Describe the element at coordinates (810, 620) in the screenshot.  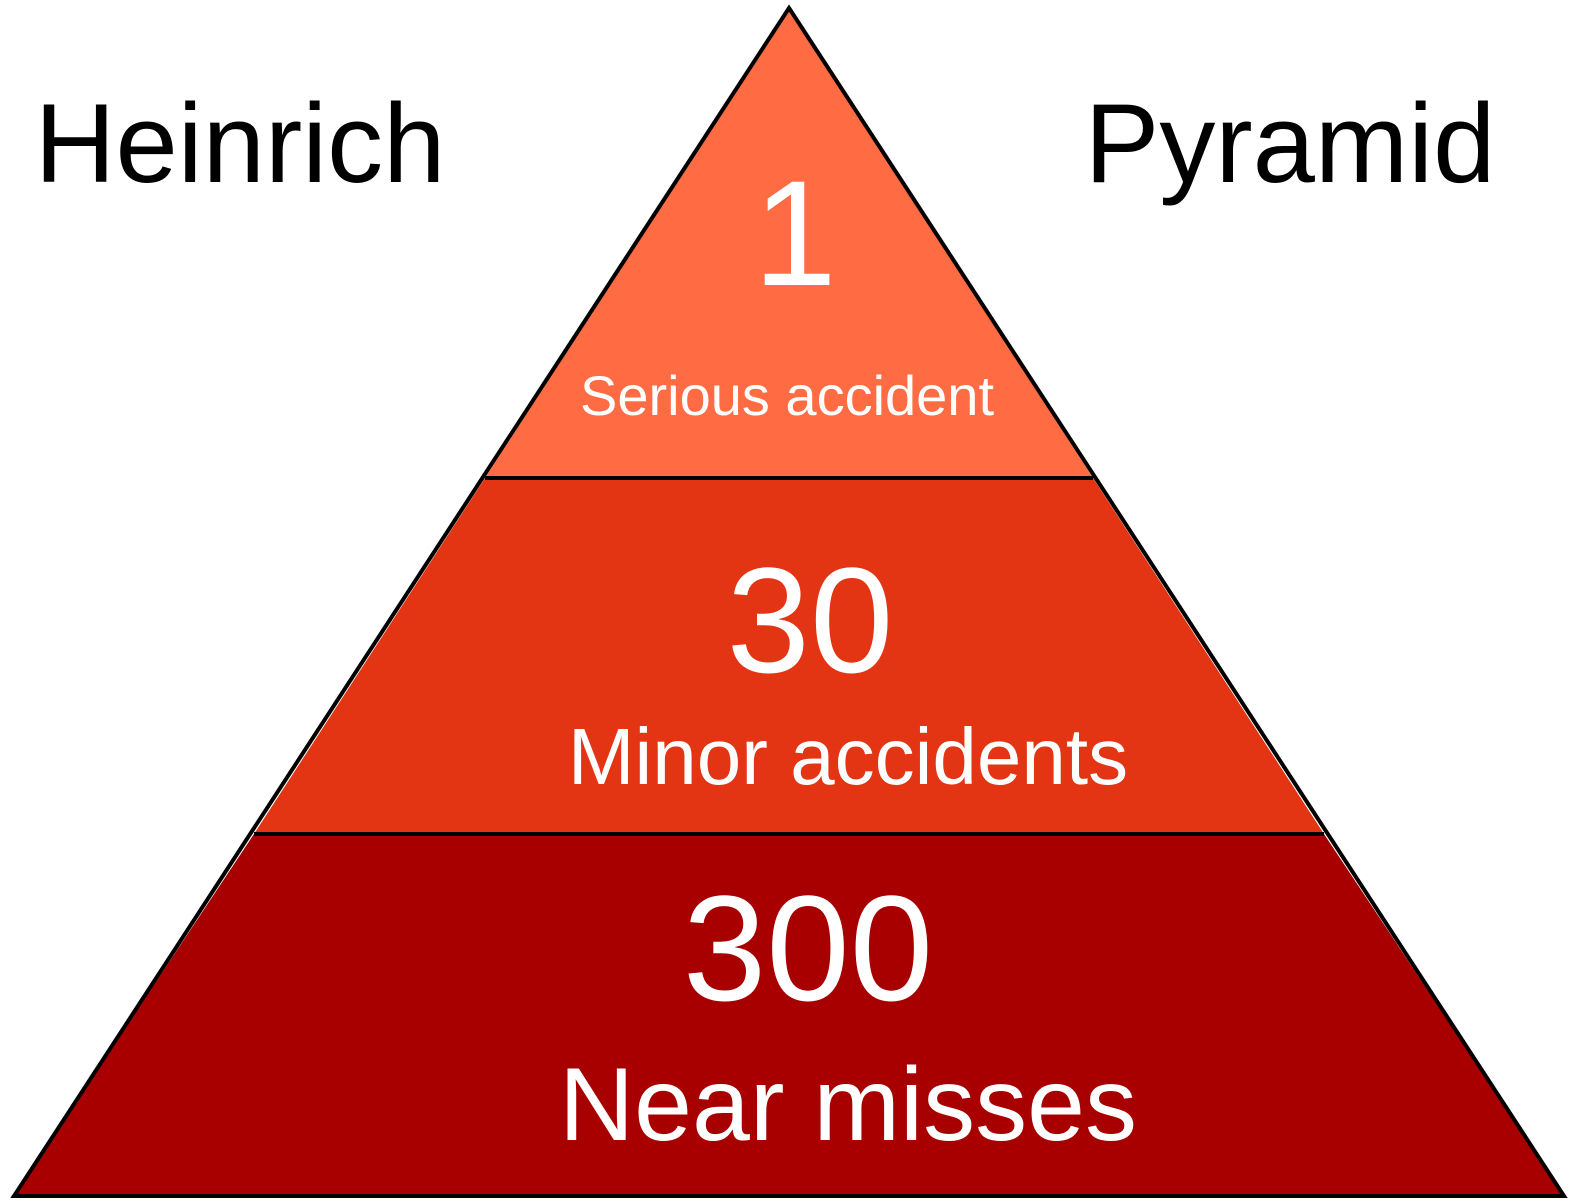
I see `tier-middle-number: 30` at that location.